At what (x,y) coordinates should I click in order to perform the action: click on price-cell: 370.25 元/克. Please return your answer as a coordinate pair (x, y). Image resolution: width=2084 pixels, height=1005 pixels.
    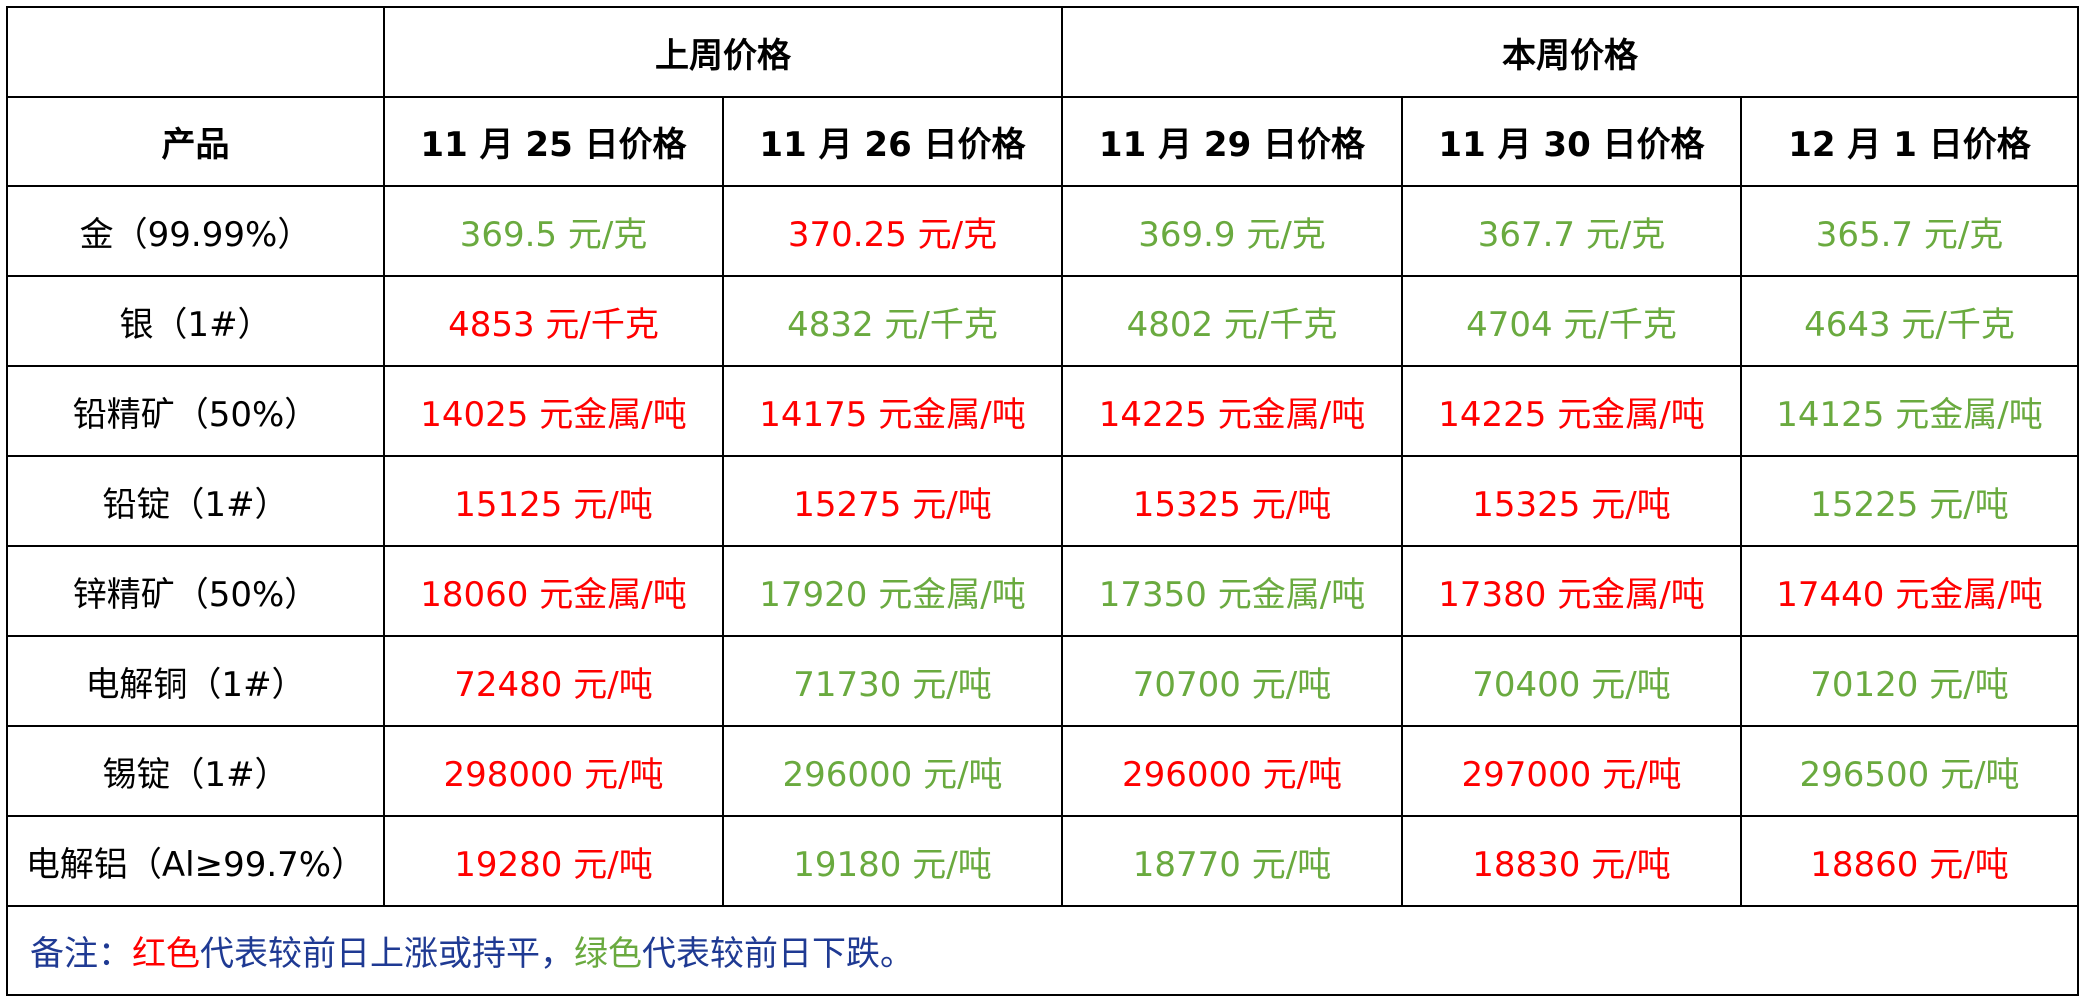
    Looking at the image, I should click on (892, 231).